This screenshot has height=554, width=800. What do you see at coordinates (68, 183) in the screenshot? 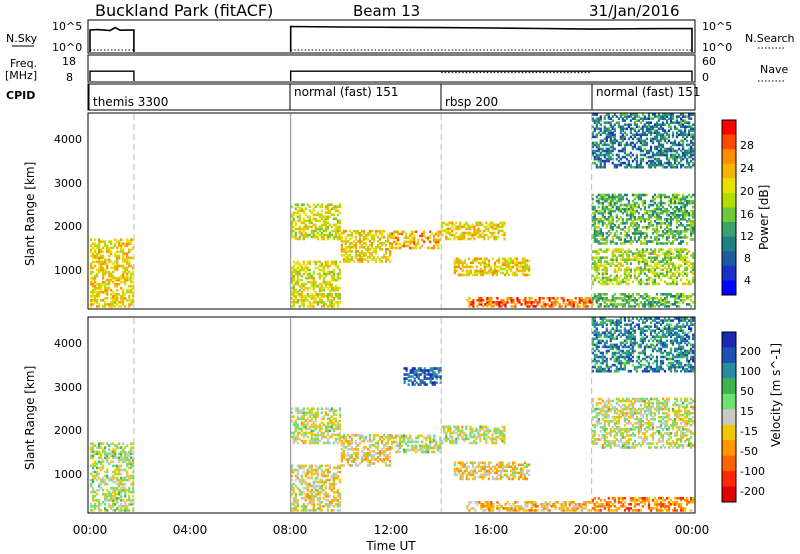
I see `power-ytick-3000: 3000` at bounding box center [68, 183].